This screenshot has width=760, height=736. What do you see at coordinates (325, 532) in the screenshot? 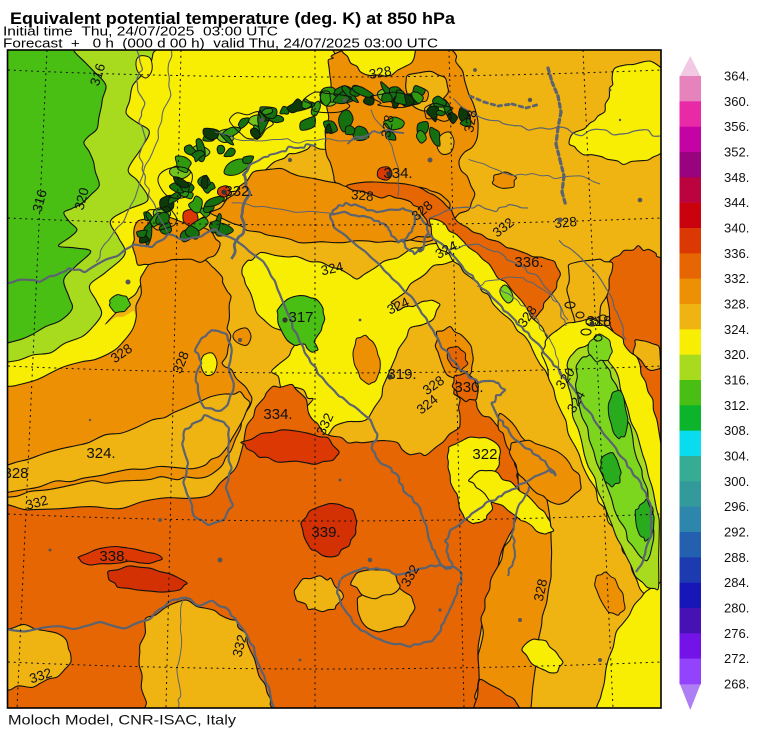
I see `svg-text: 339.` at bounding box center [325, 532].